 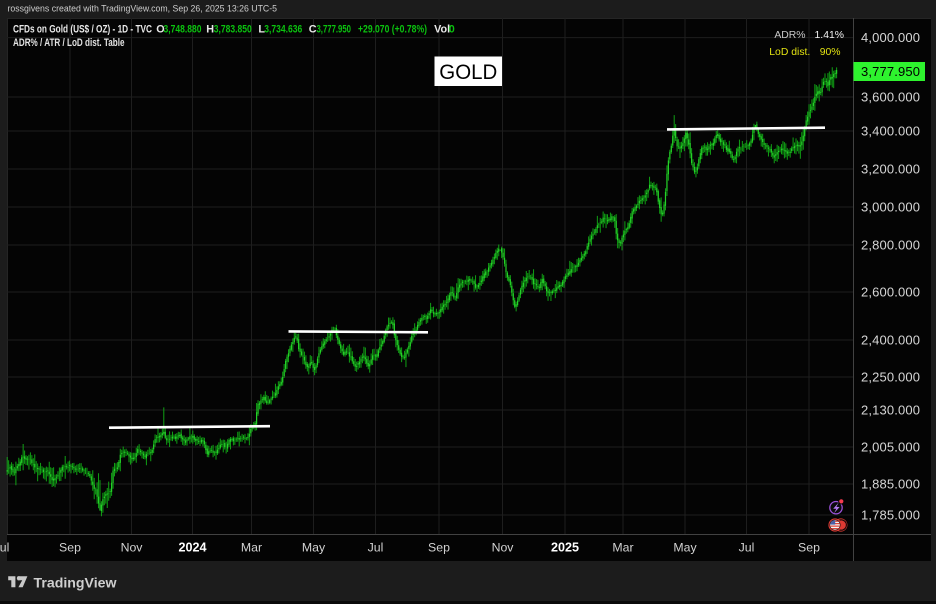 I want to click on svg-text: L, so click(x=261, y=30).